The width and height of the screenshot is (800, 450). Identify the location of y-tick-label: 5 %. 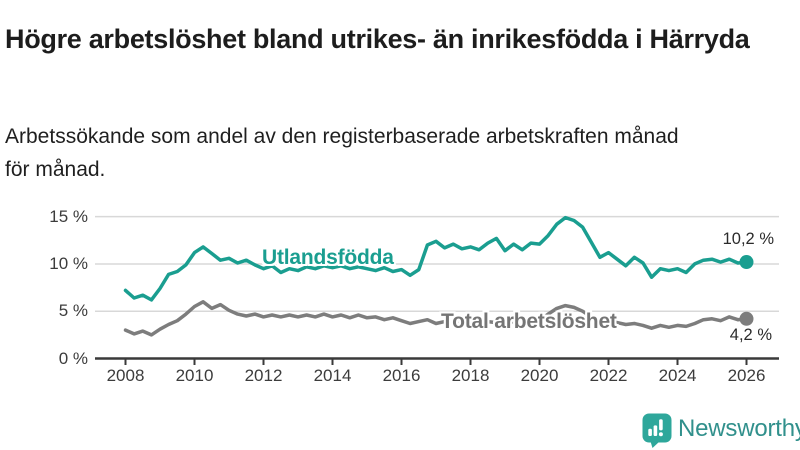
(73, 311).